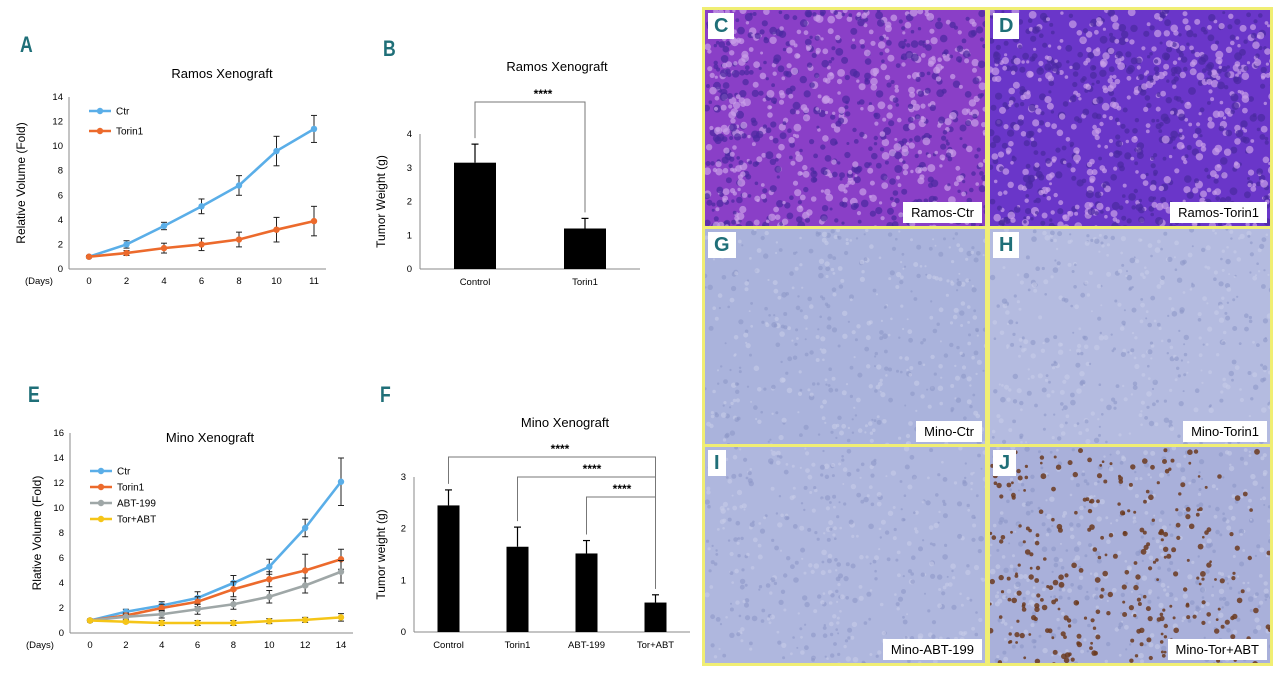 This screenshot has width=1280, height=688. What do you see at coordinates (845, 337) in the screenshot?
I see `micrograph-mino-ctr: G Mino-Ctr` at bounding box center [845, 337].